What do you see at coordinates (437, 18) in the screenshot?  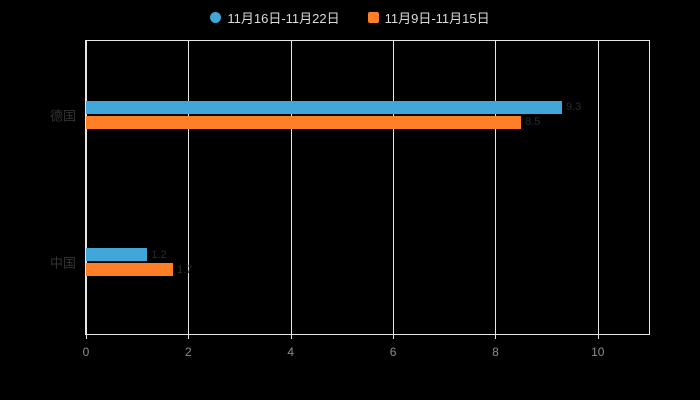 I see `legend-item-label: 11月9日-11月15日` at bounding box center [437, 18].